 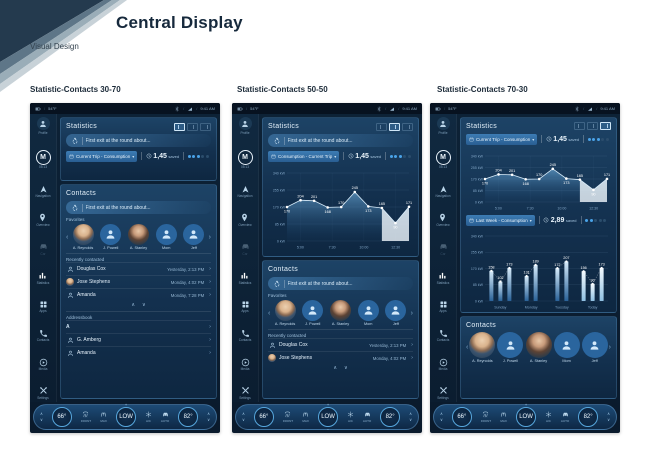 What do you see at coordinates (138, 352) in the screenshot?
I see `addressbook-row: Amanda ›` at bounding box center [138, 352].